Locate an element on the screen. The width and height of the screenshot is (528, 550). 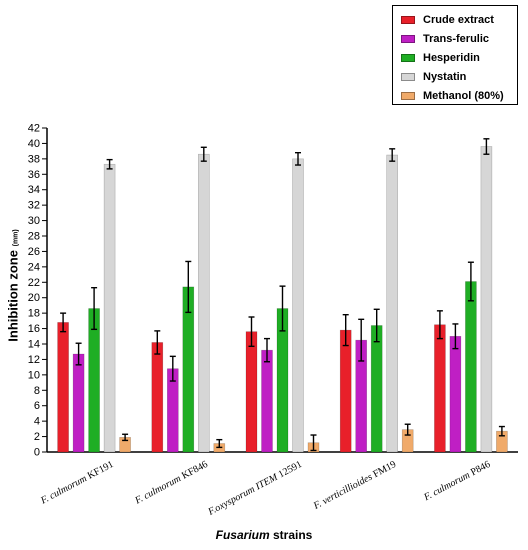
legend-item-nystatin: Nystatin is located at coordinates (433, 77).